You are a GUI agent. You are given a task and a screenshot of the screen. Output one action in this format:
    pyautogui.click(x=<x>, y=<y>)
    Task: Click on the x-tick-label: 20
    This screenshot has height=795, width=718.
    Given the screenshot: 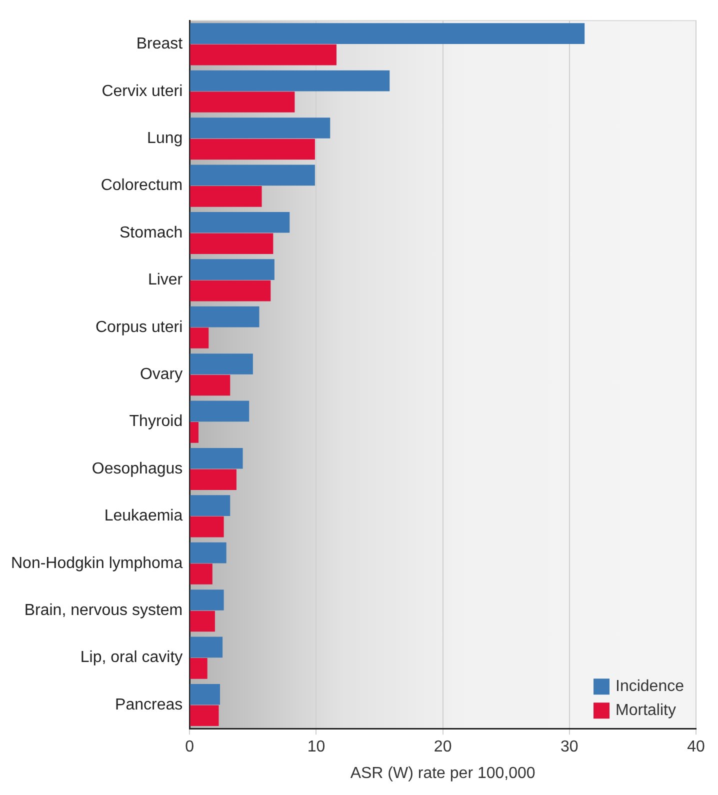 What is the action you would take?
    pyautogui.click(x=443, y=747)
    